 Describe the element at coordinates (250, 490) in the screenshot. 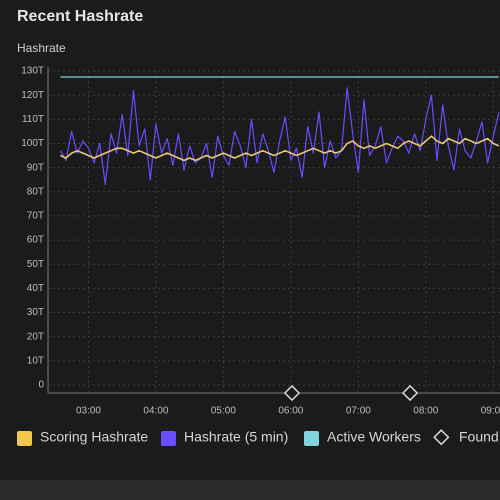

I see `footer-bar` at that location.